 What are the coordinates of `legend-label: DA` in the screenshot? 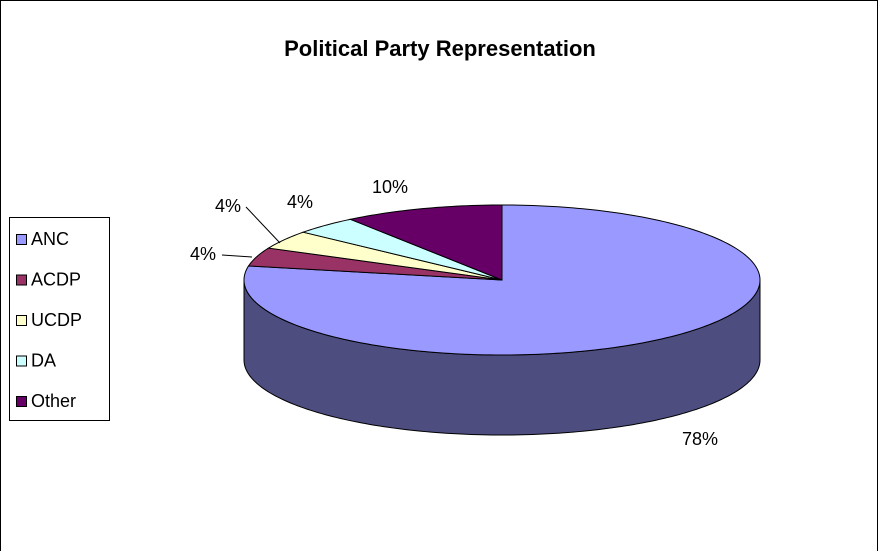 It's located at (43, 360).